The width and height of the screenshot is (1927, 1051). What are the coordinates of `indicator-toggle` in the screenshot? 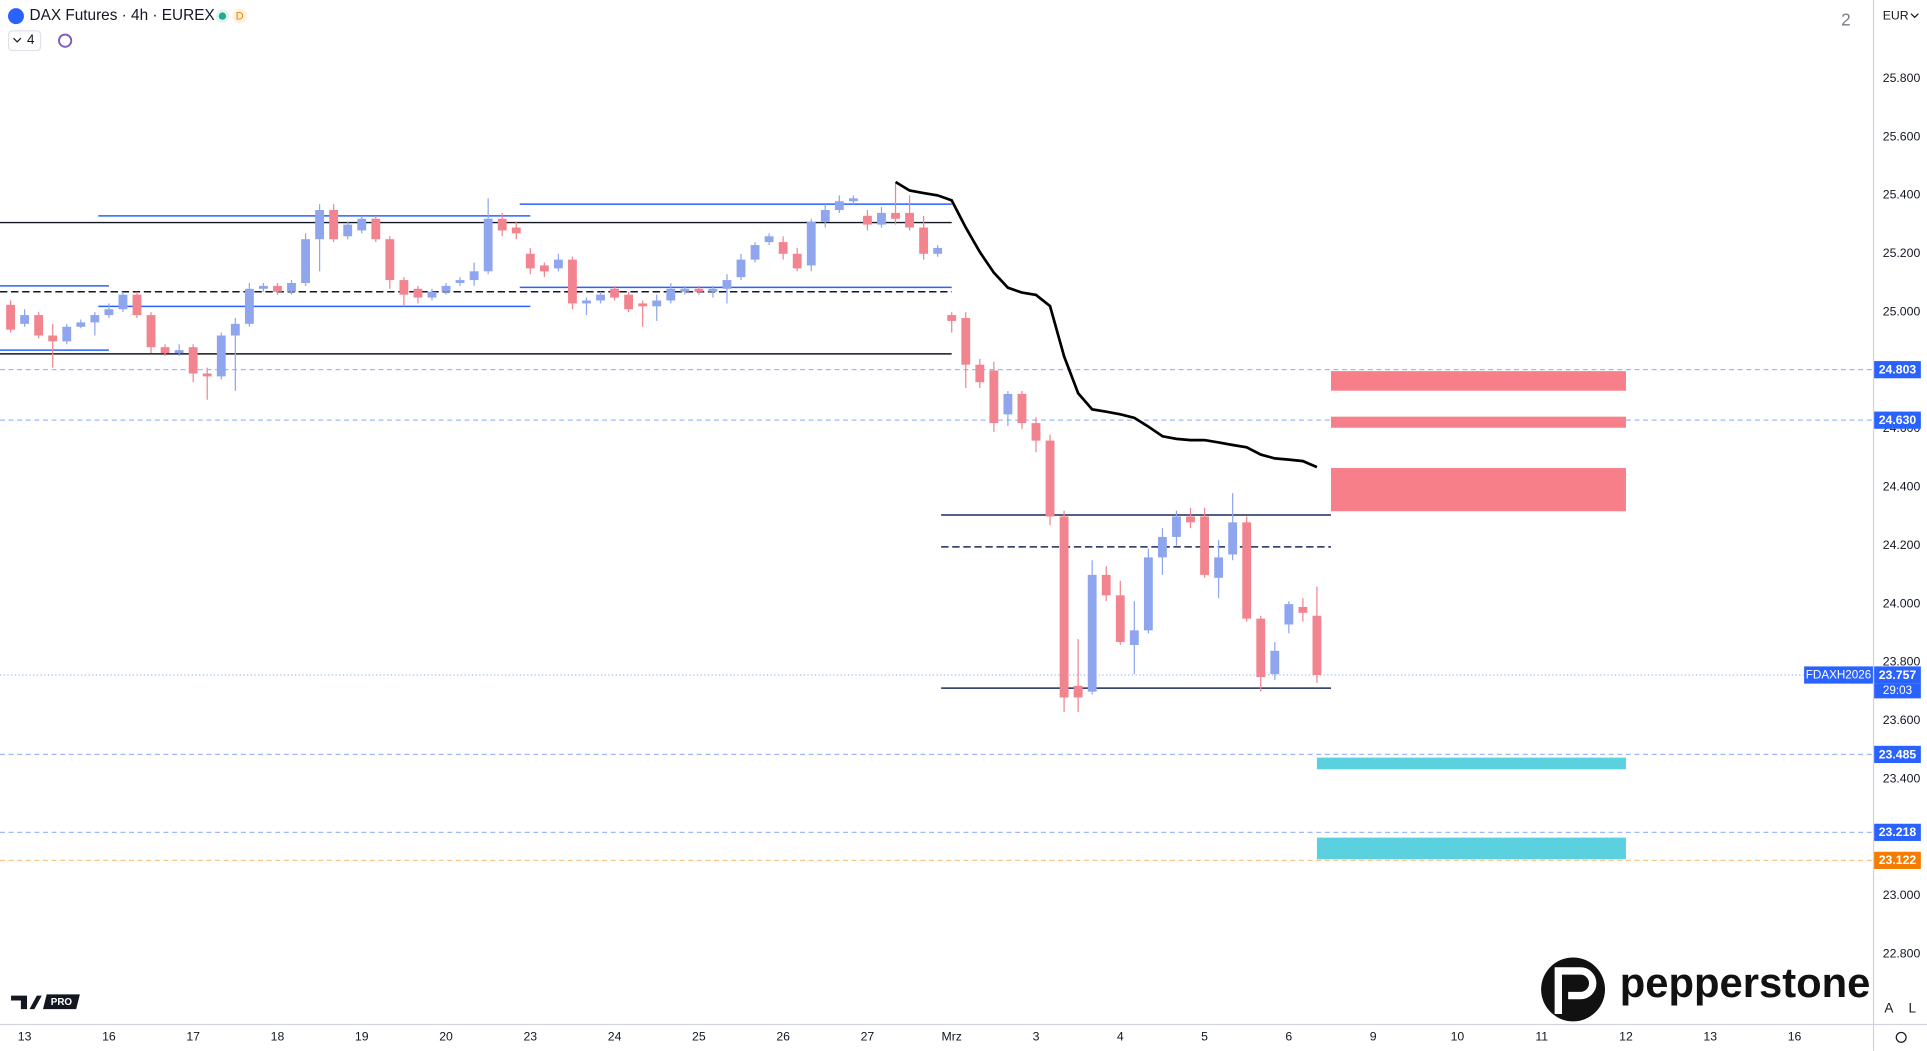 It's located at (24, 41).